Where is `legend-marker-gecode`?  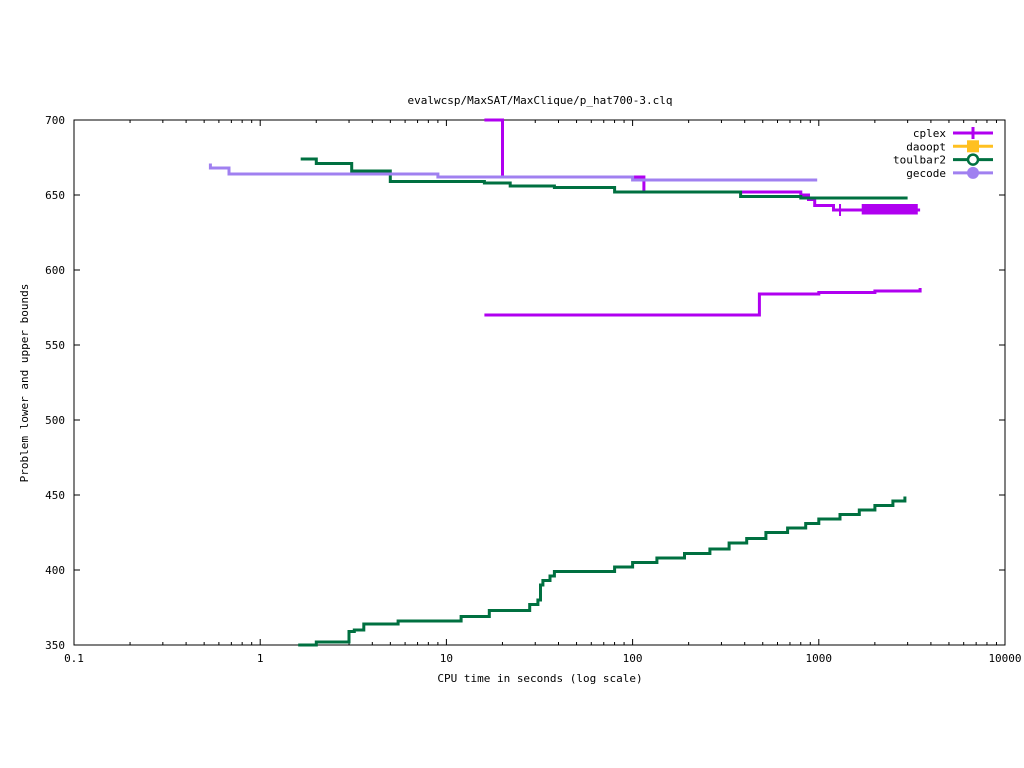 legend-marker-gecode is located at coordinates (973, 172).